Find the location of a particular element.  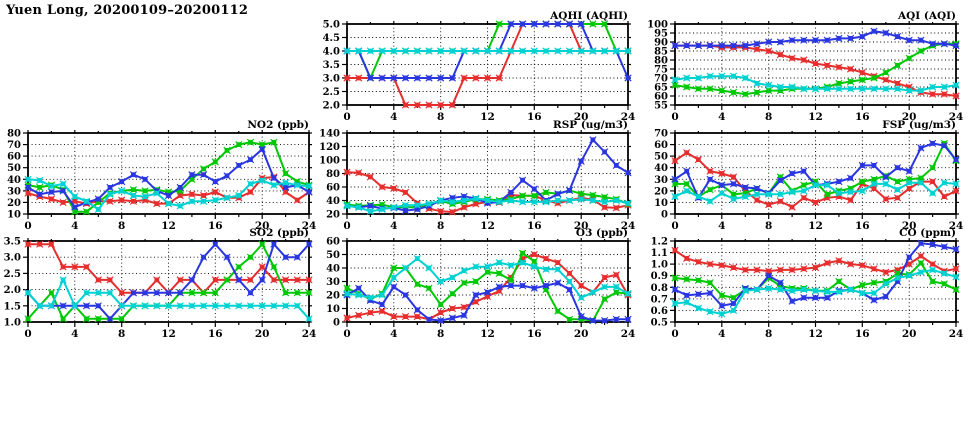

svg-text: 0.9 is located at coordinates (659, 276).